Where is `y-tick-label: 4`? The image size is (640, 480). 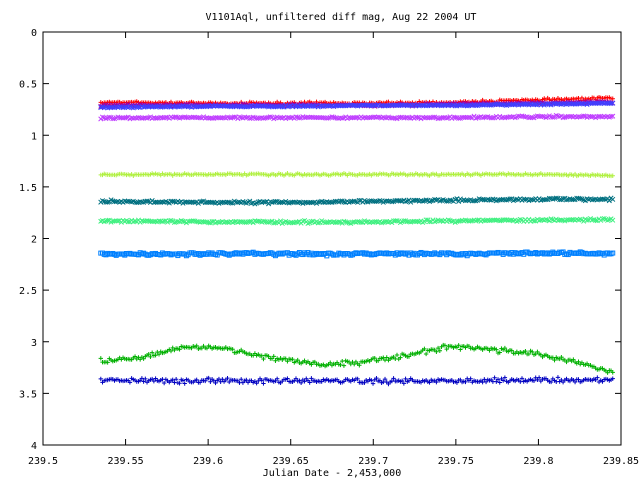 y-tick-label: 4 is located at coordinates (34, 446).